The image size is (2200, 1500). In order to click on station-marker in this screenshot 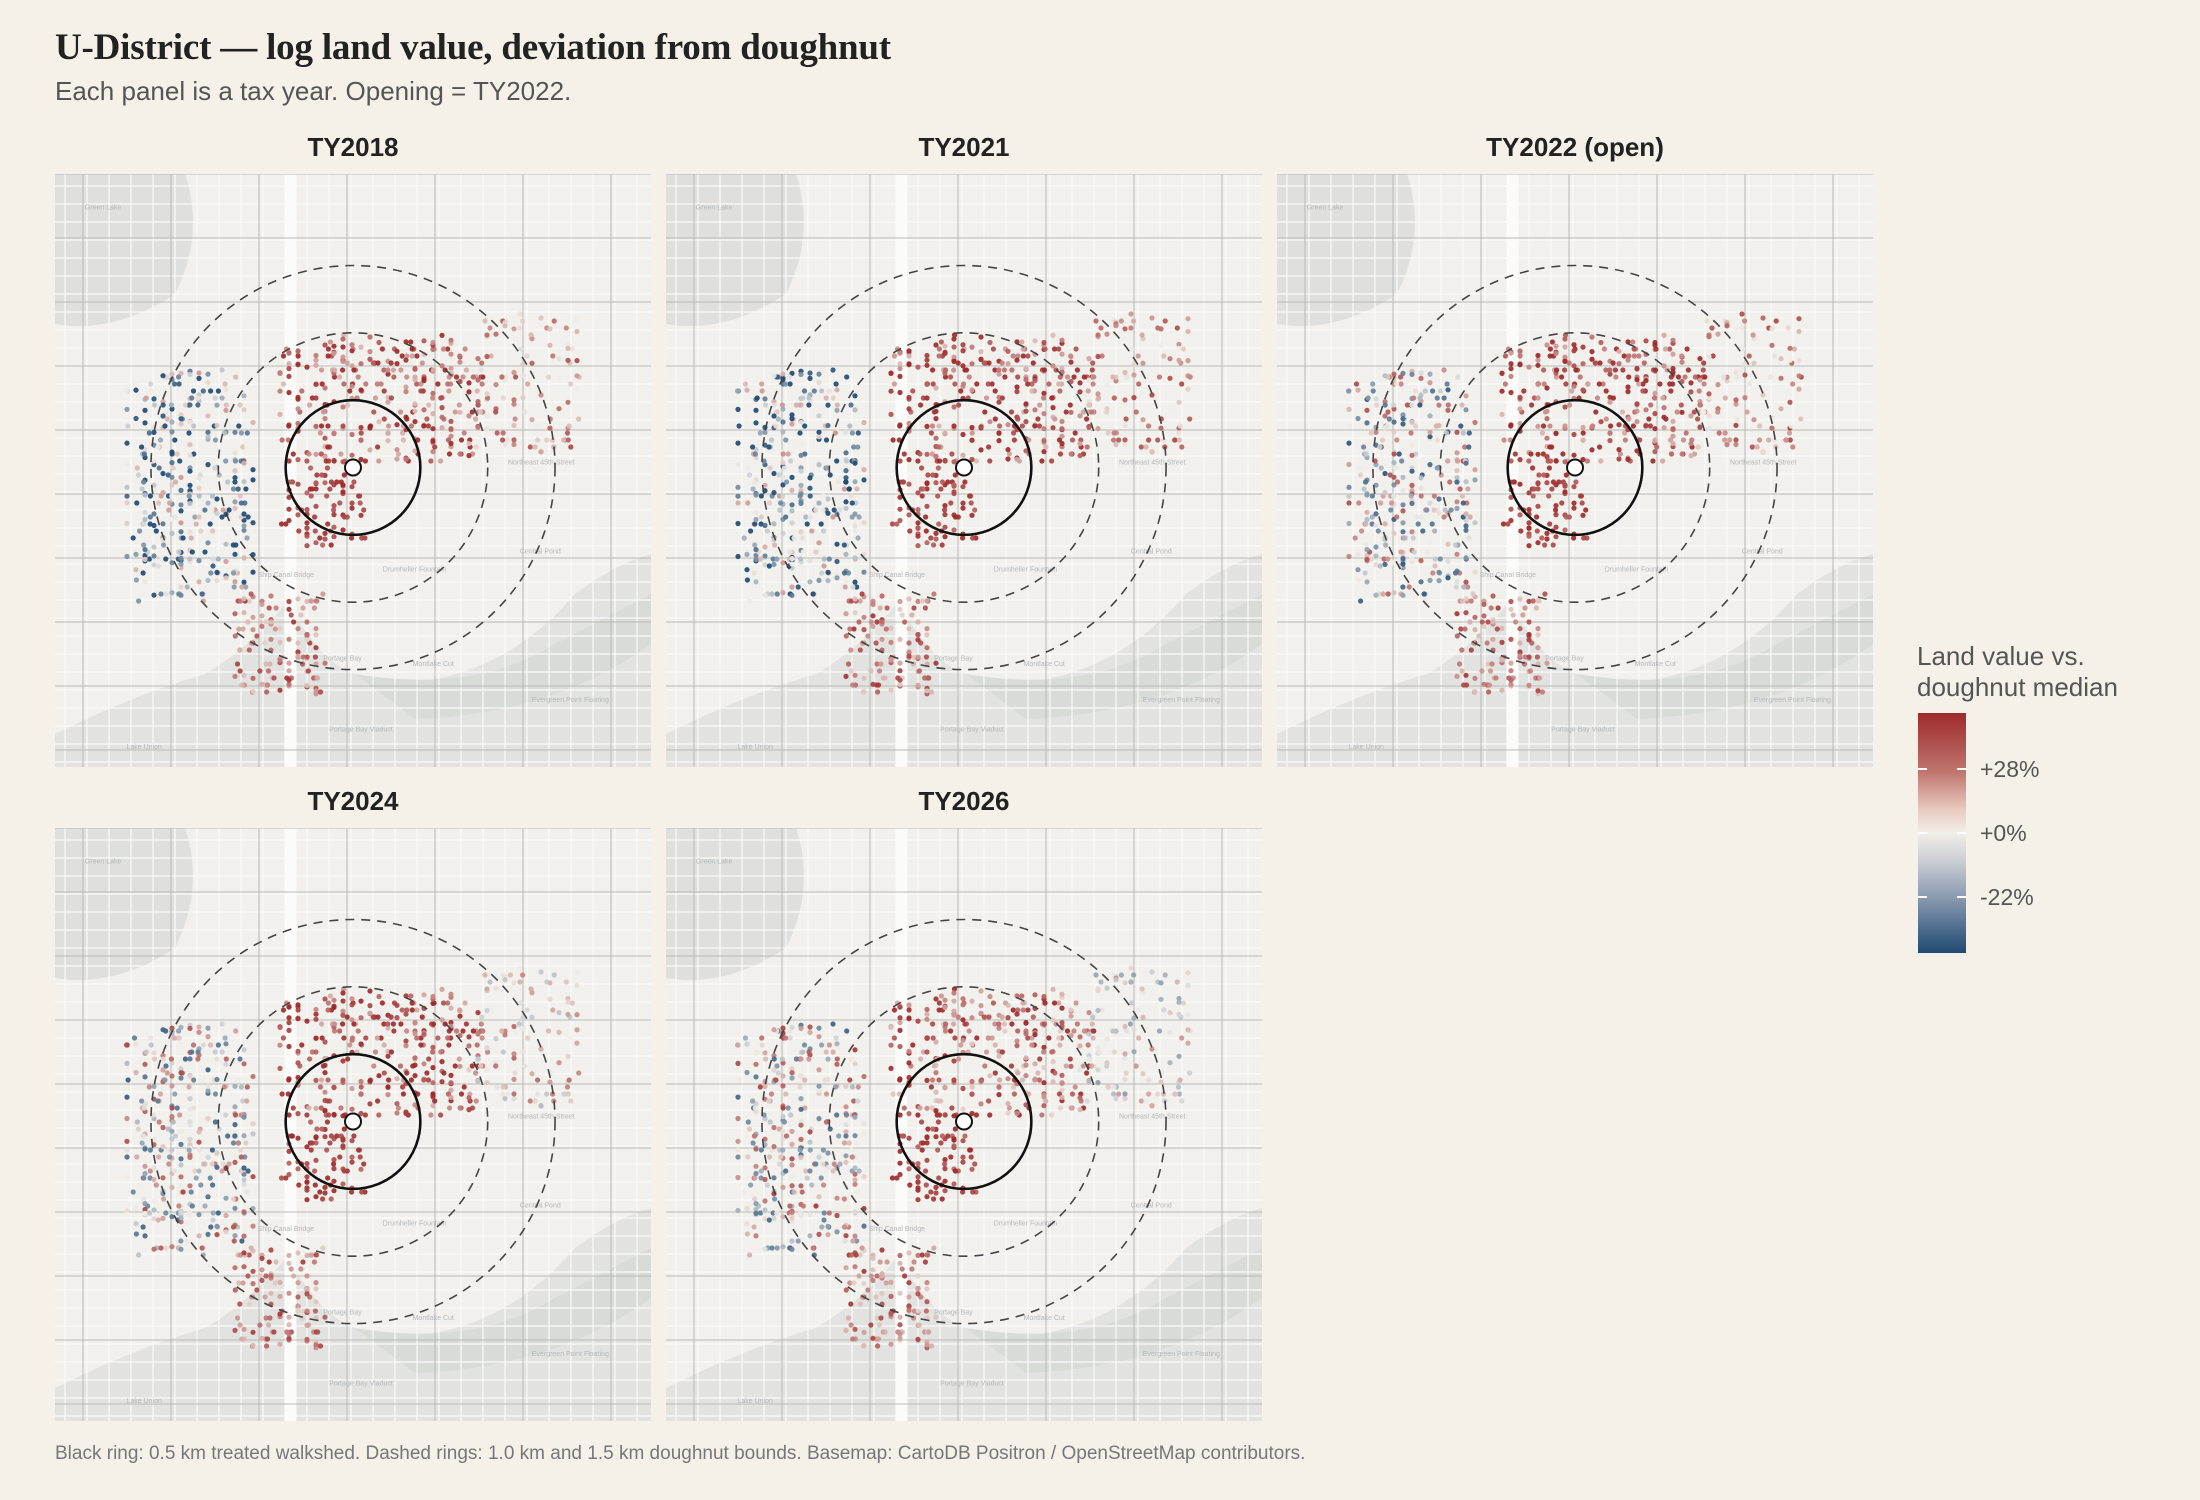, I will do `click(964, 467)`.